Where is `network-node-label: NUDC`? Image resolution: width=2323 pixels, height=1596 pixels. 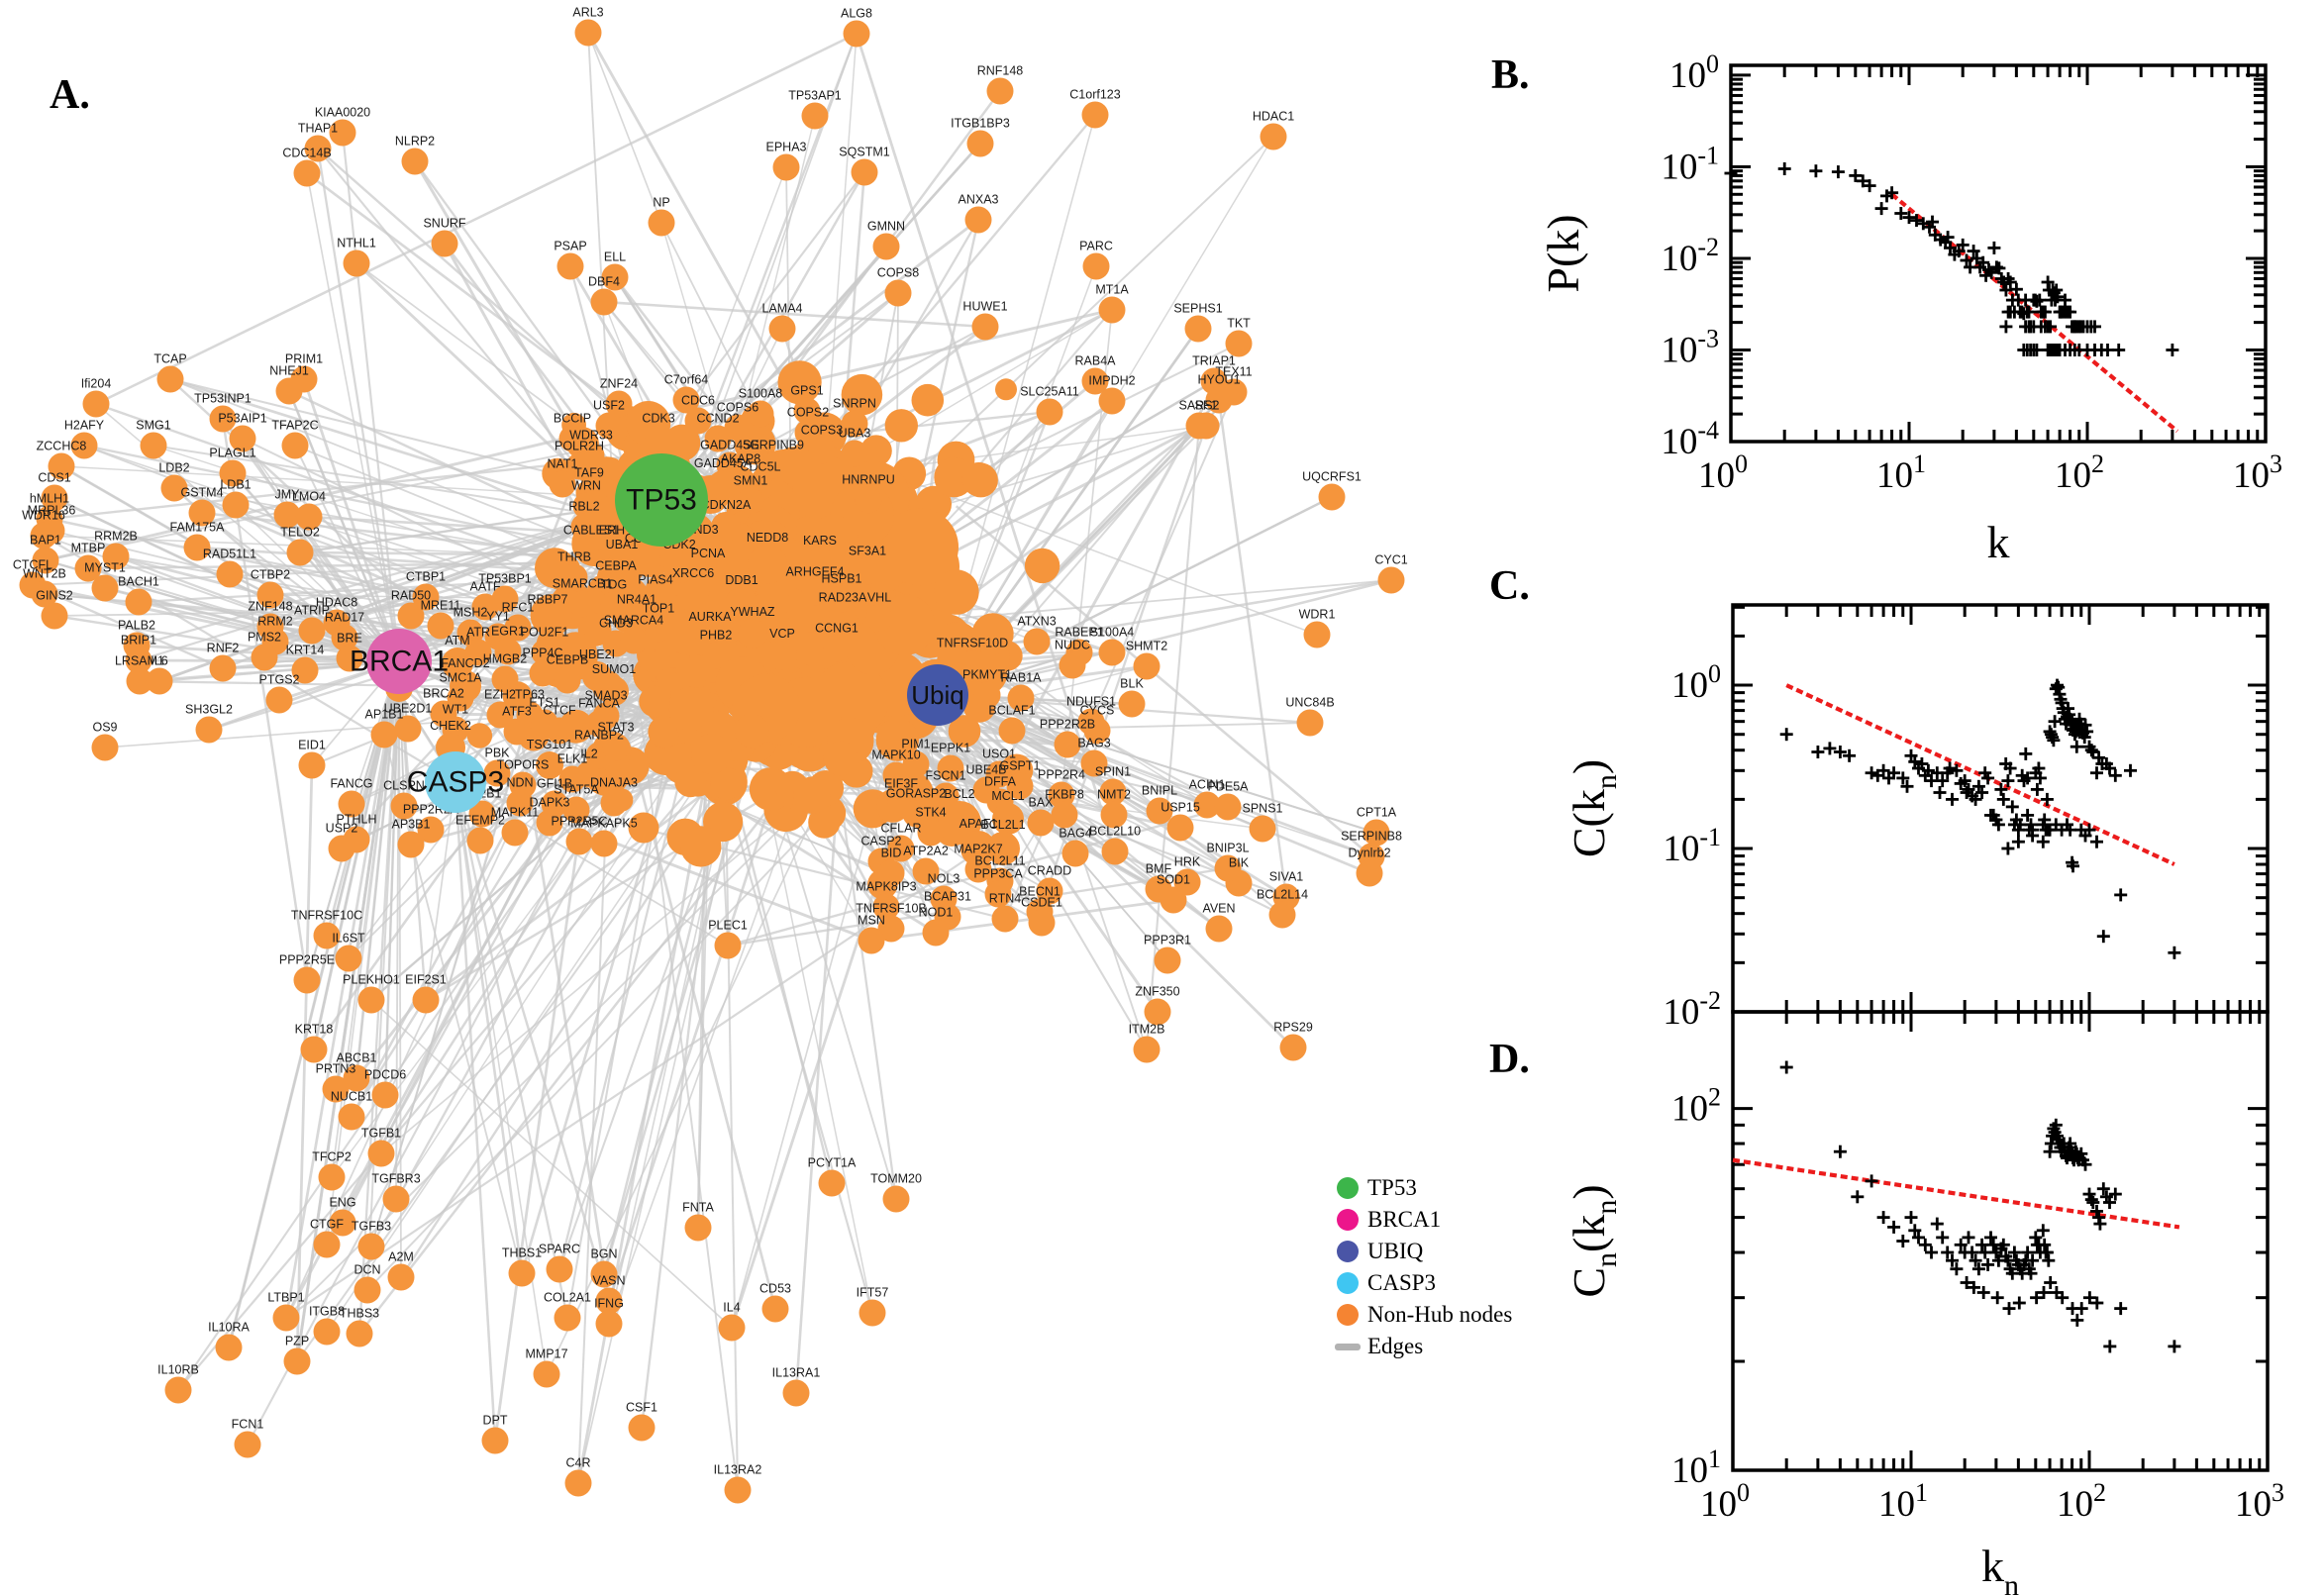 network-node-label: NUDC is located at coordinates (1072, 645).